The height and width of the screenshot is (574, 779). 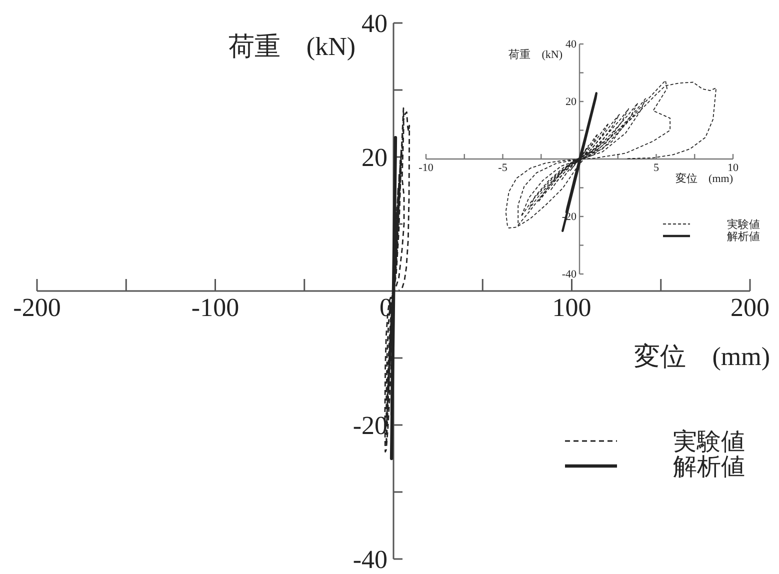 I want to click on x-tick-label: -100, so click(x=215, y=307).